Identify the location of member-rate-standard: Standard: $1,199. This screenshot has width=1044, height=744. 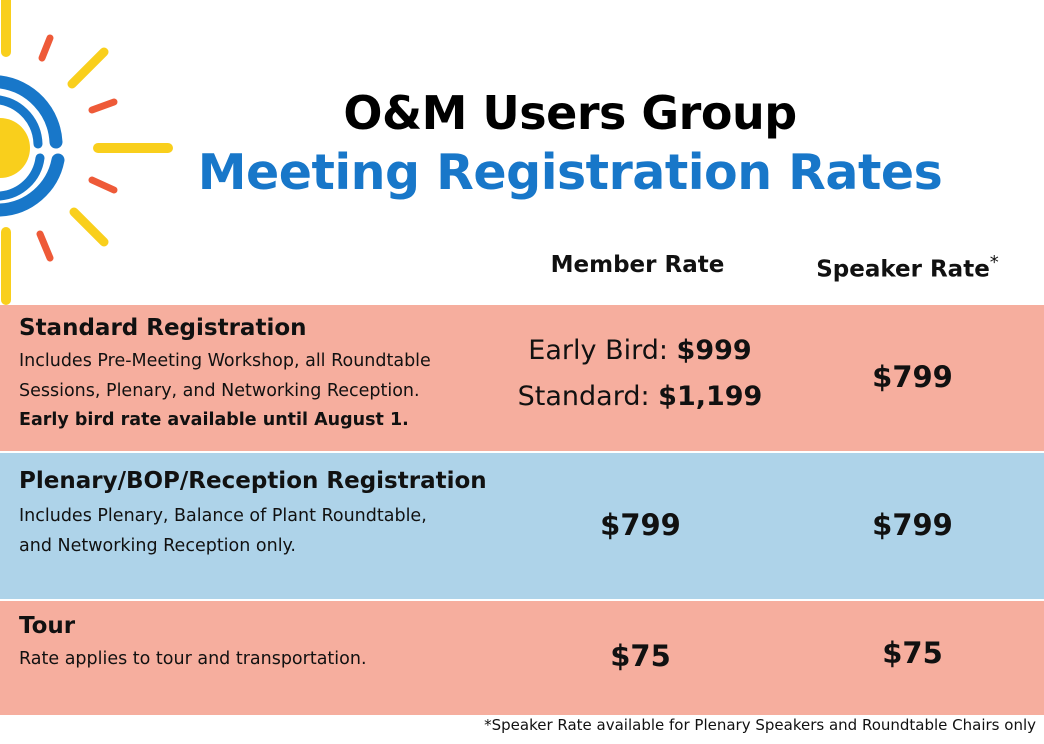
(640, 396).